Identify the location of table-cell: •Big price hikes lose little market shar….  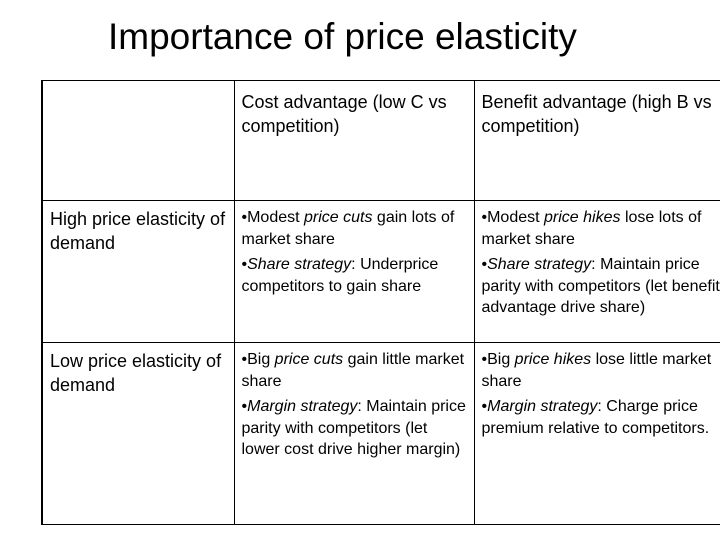
(596, 433).